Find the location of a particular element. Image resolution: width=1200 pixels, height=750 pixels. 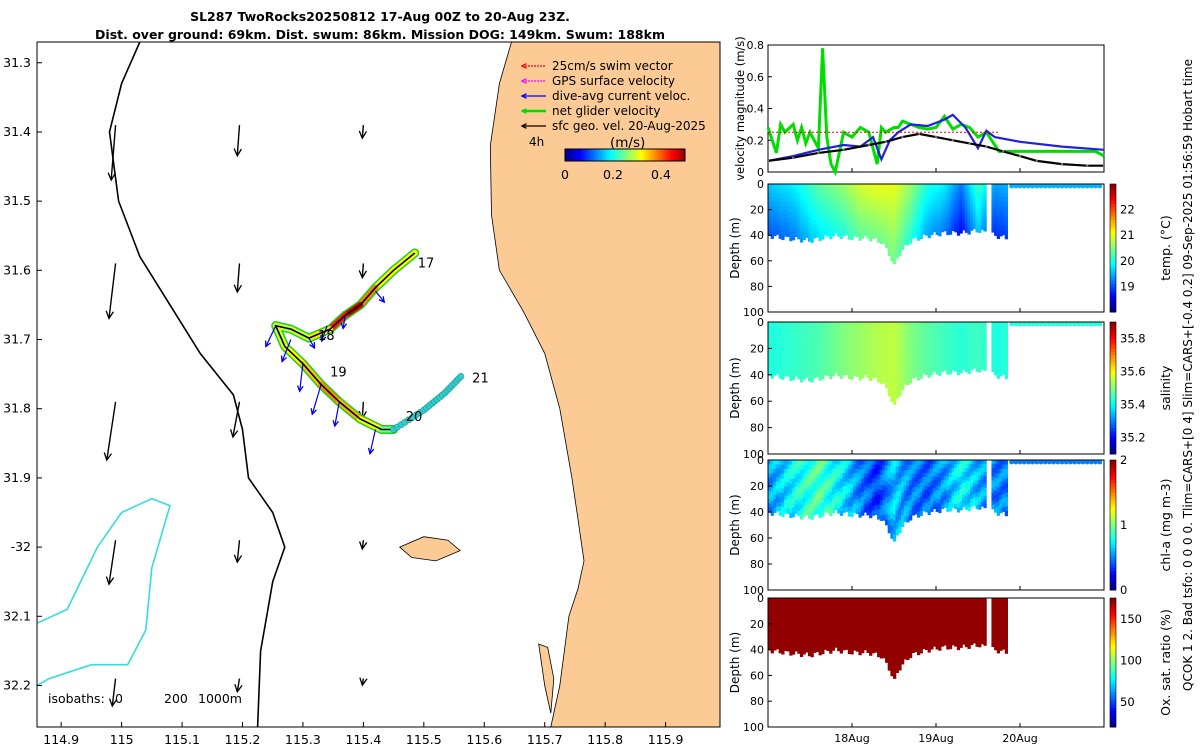

projected-track-dot is located at coordinates (461, 376).